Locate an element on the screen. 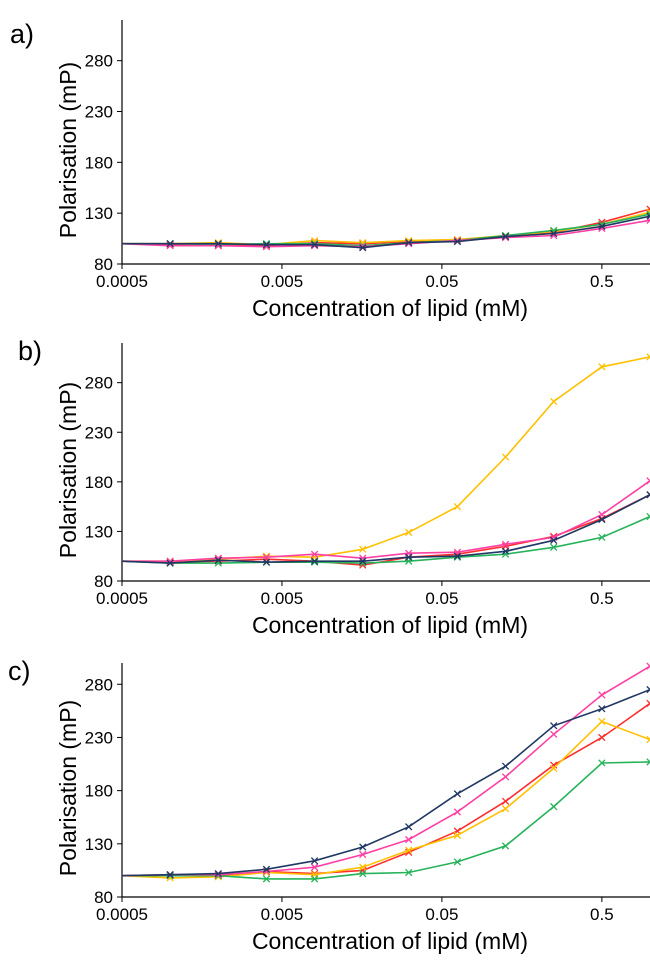  y-tick-label: 80 is located at coordinates (103, 264).